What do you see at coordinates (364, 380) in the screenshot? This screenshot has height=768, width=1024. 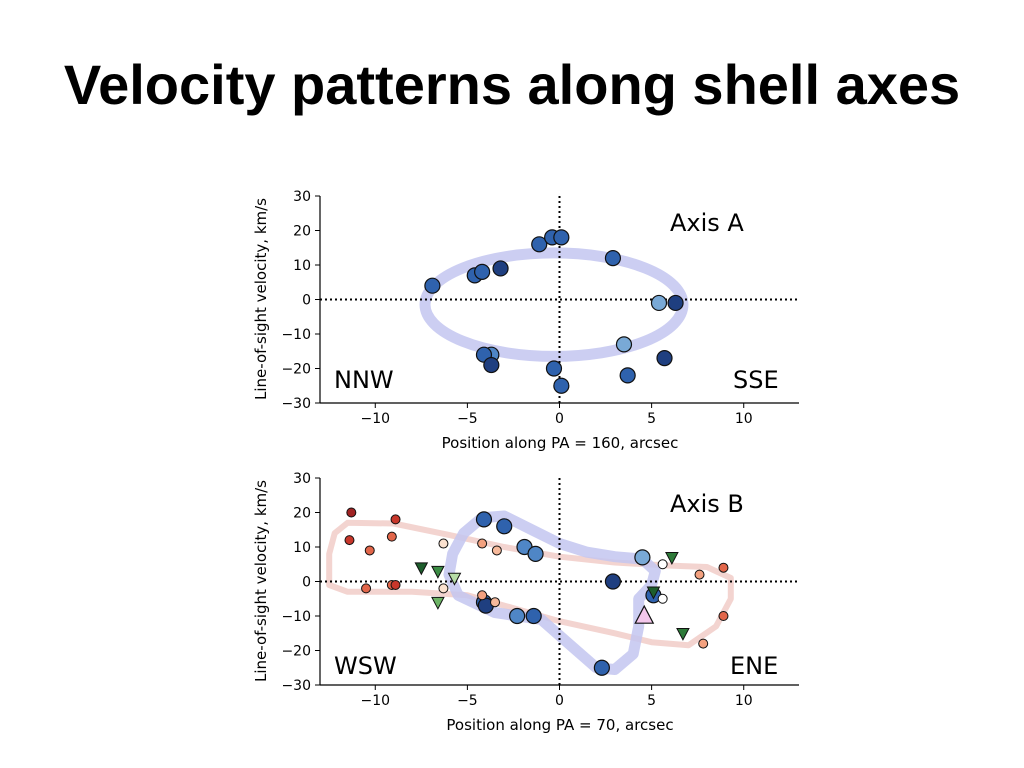 I see `annotation-left-direction: NNW` at bounding box center [364, 380].